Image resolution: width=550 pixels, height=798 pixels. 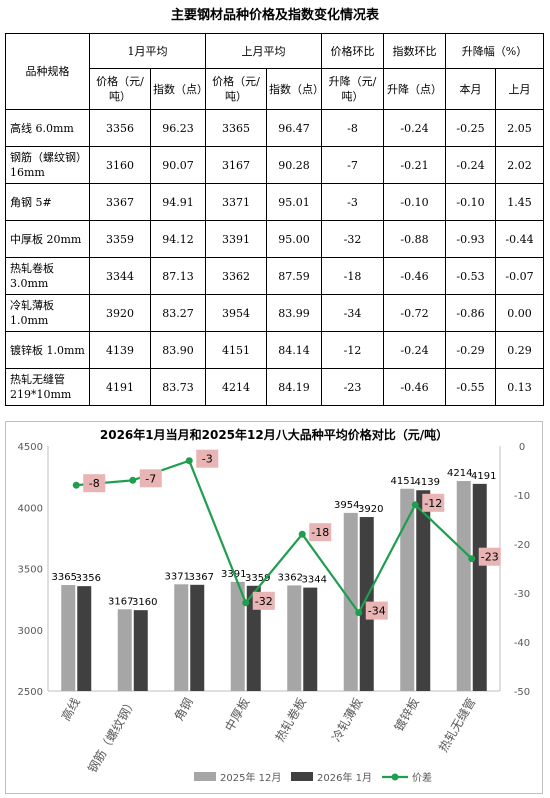 I want to click on category-label: 高线, so click(x=70, y=709).